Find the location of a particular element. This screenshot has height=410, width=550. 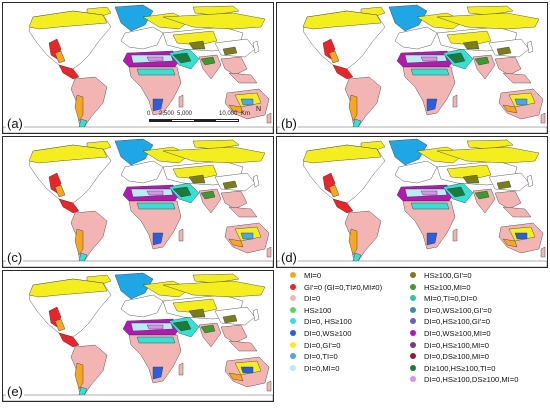

legend-label: DI=0,GI'=0 is located at coordinates (322, 345).